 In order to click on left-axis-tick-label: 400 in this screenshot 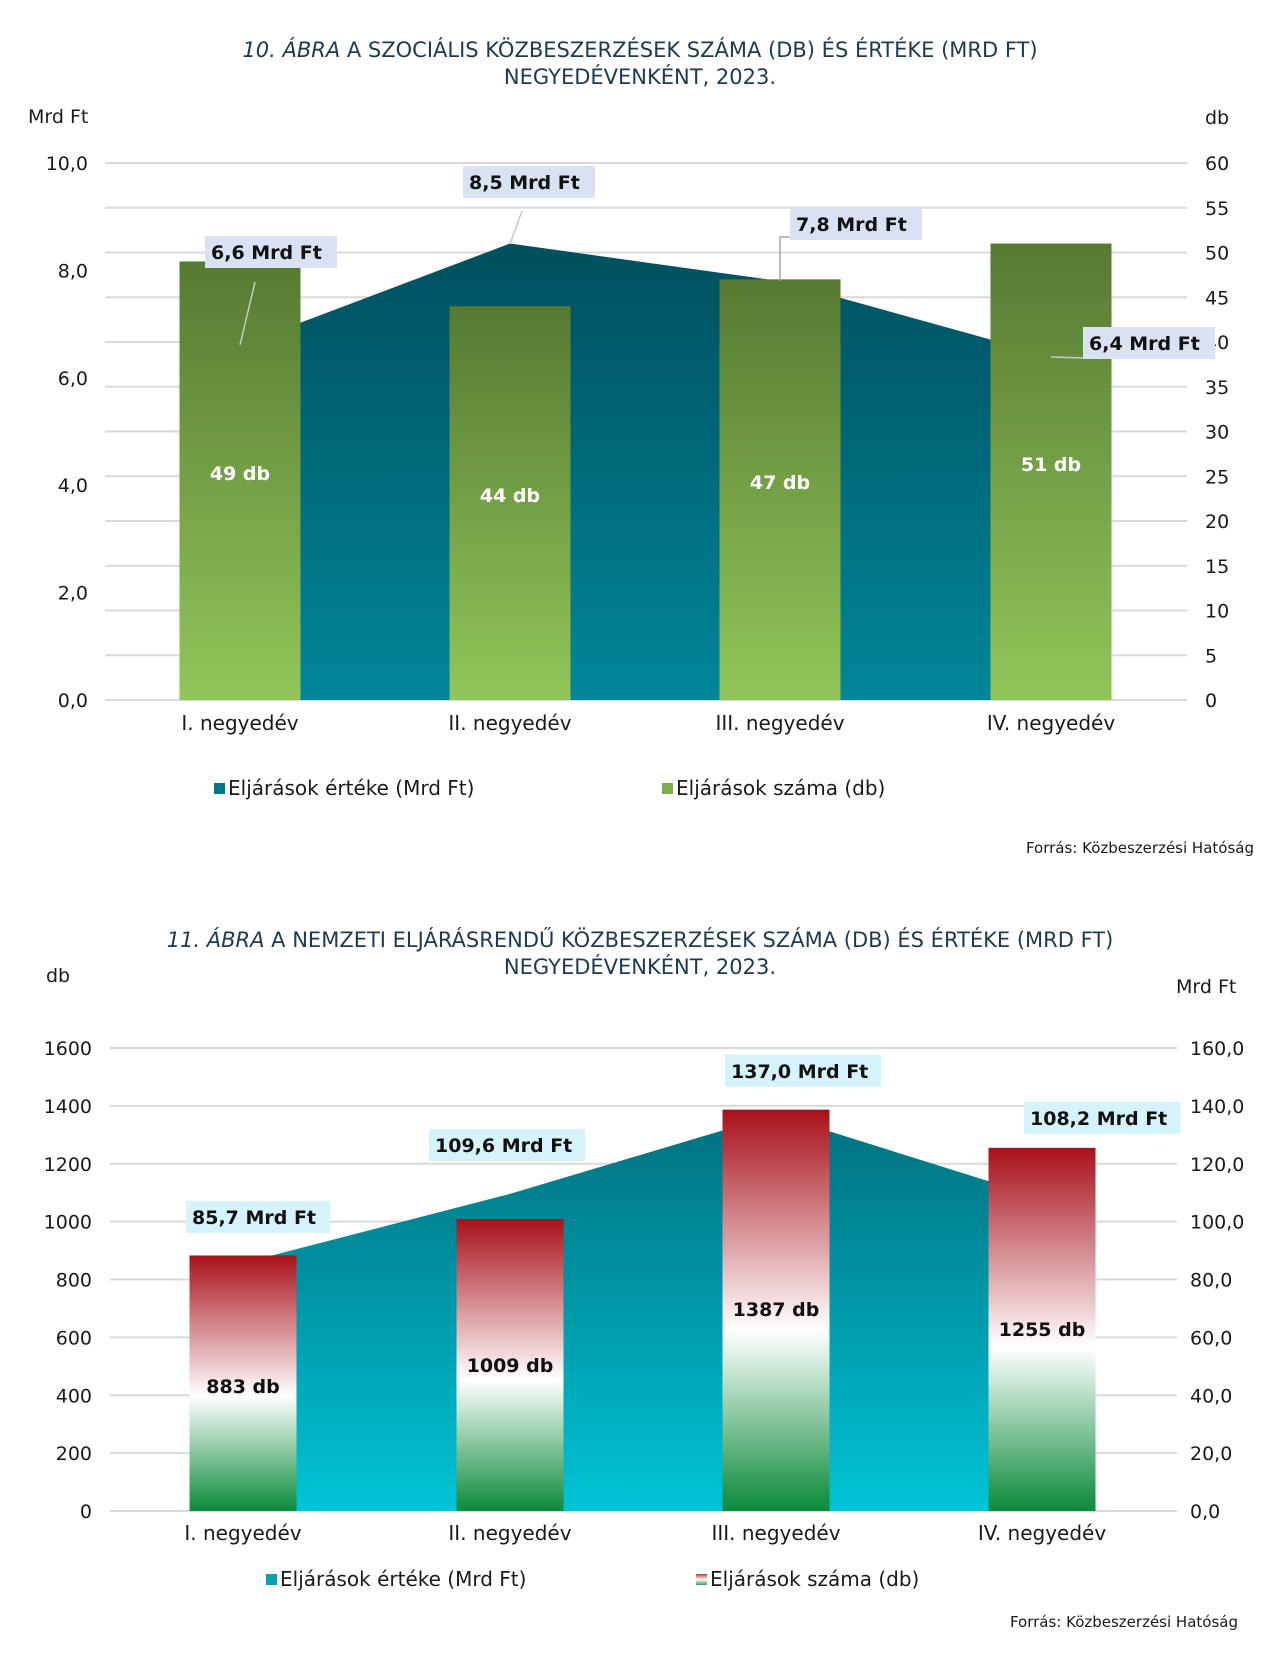, I will do `click(74, 1396)`.